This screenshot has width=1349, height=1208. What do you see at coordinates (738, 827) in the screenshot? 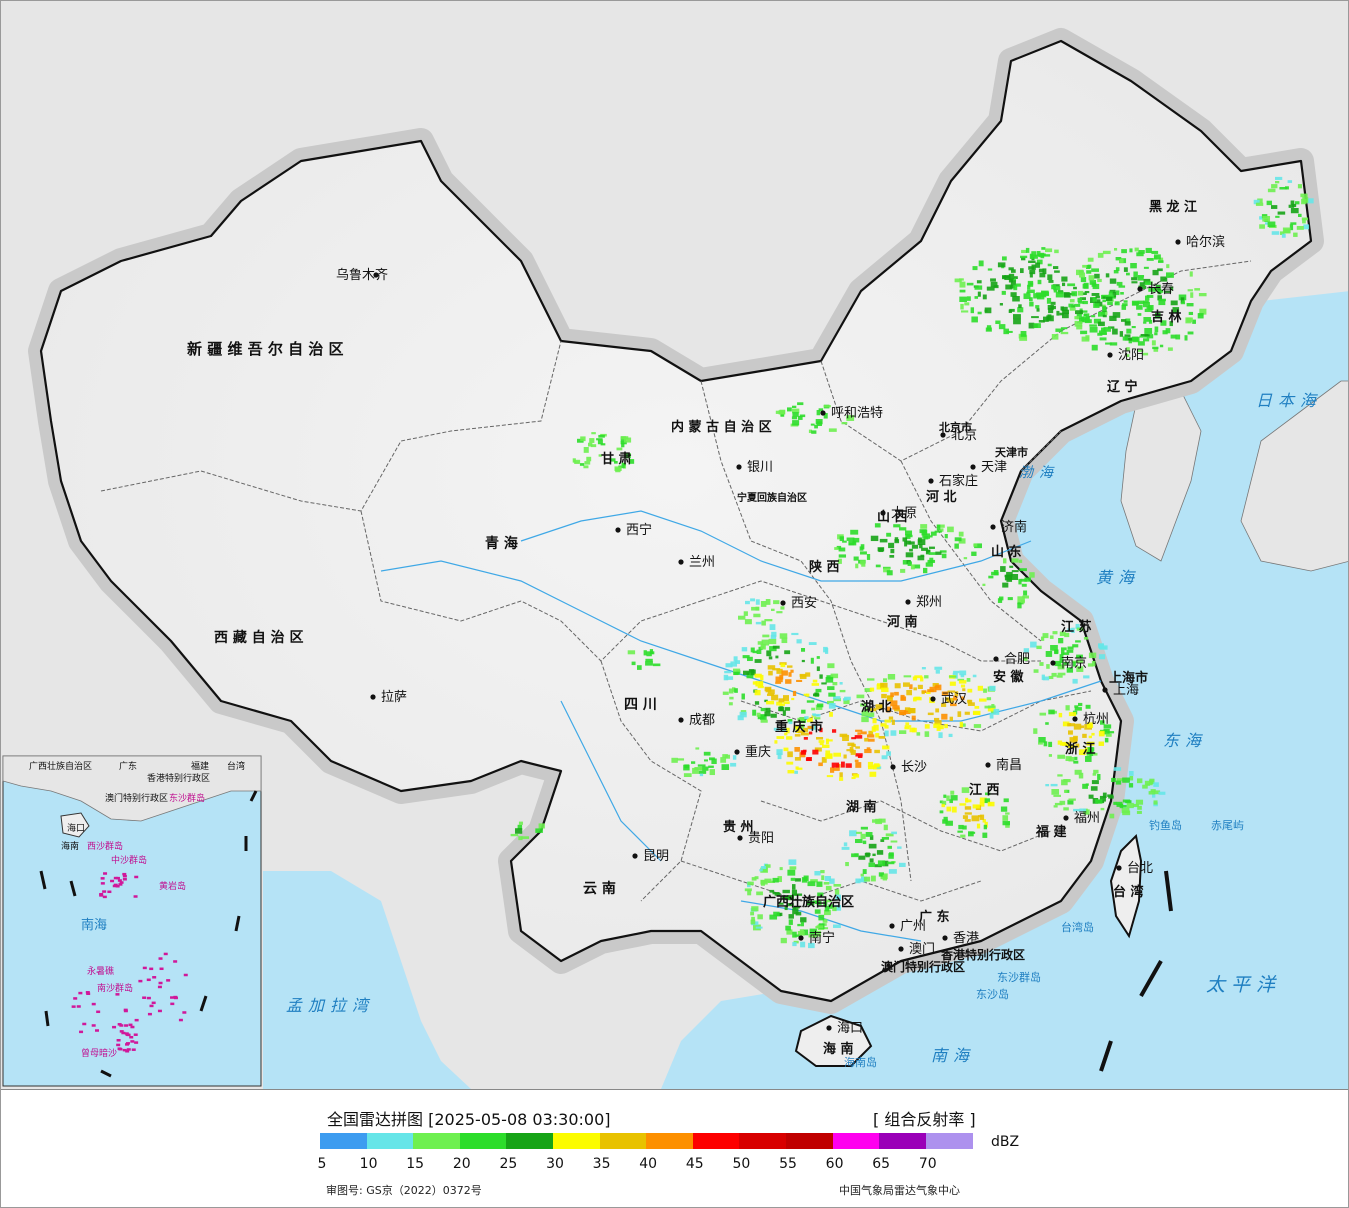
I see `province-label: 贵 州` at bounding box center [738, 827].